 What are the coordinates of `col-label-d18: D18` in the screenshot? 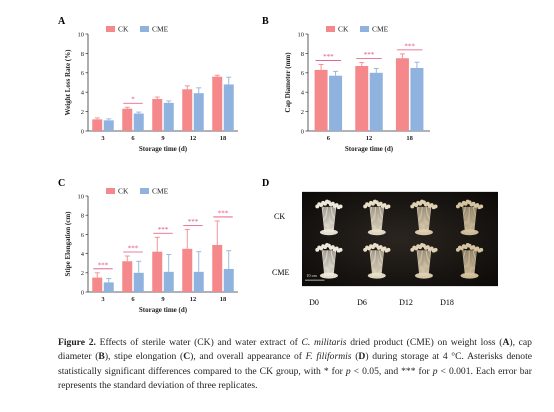 It's located at (447, 302).